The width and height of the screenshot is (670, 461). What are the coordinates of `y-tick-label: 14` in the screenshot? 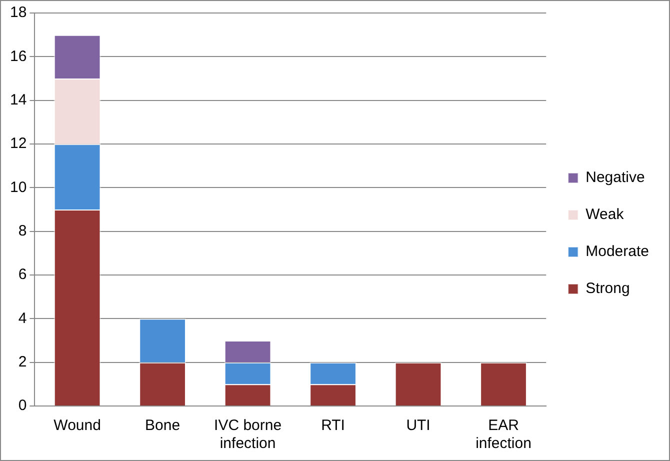 It's located at (18, 99).